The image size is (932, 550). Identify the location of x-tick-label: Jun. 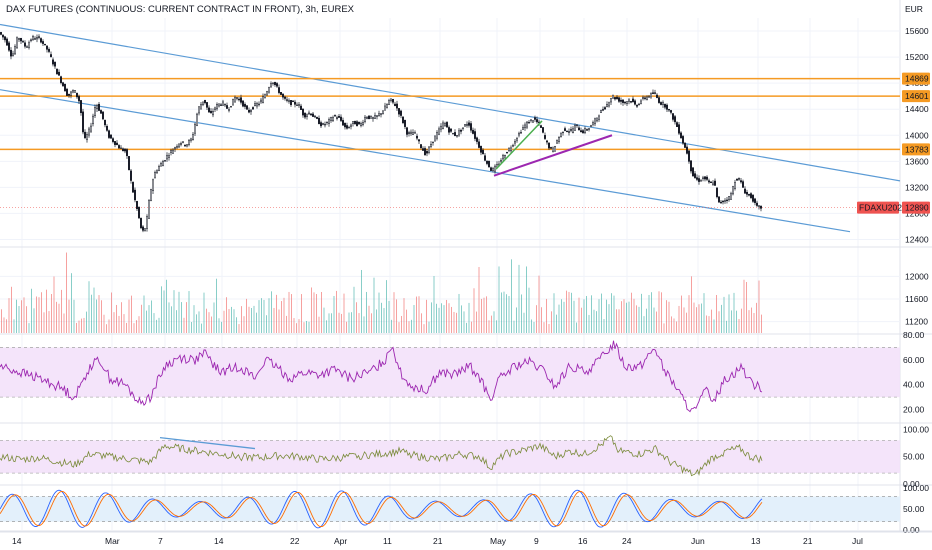
(698, 541).